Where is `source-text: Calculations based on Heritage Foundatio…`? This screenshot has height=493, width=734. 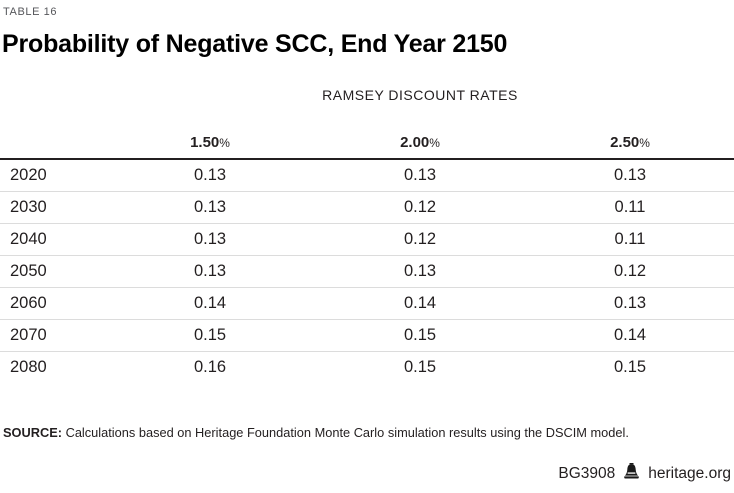 source-text: Calculations based on Heritage Foundatio… is located at coordinates (347, 432).